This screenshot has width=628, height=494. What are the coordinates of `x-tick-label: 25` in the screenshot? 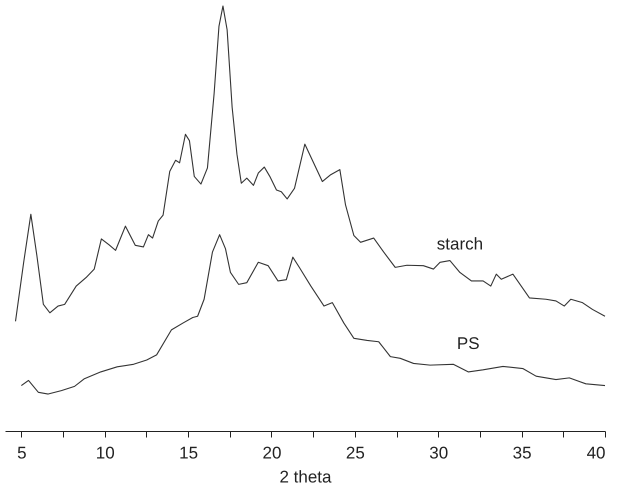 It's located at (355, 453).